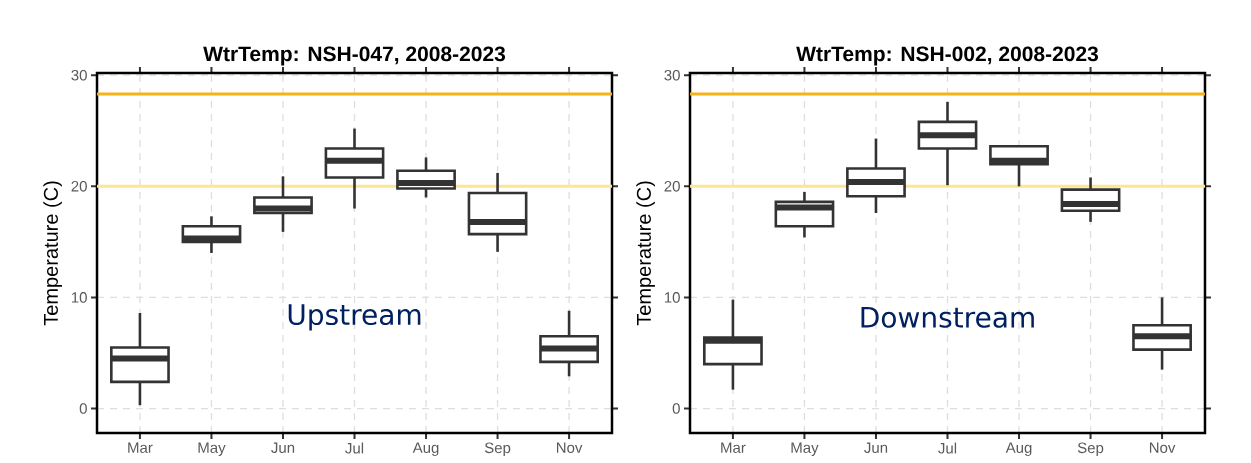  Describe the element at coordinates (354, 317) in the screenshot. I see `annotation: Upstream` at that location.